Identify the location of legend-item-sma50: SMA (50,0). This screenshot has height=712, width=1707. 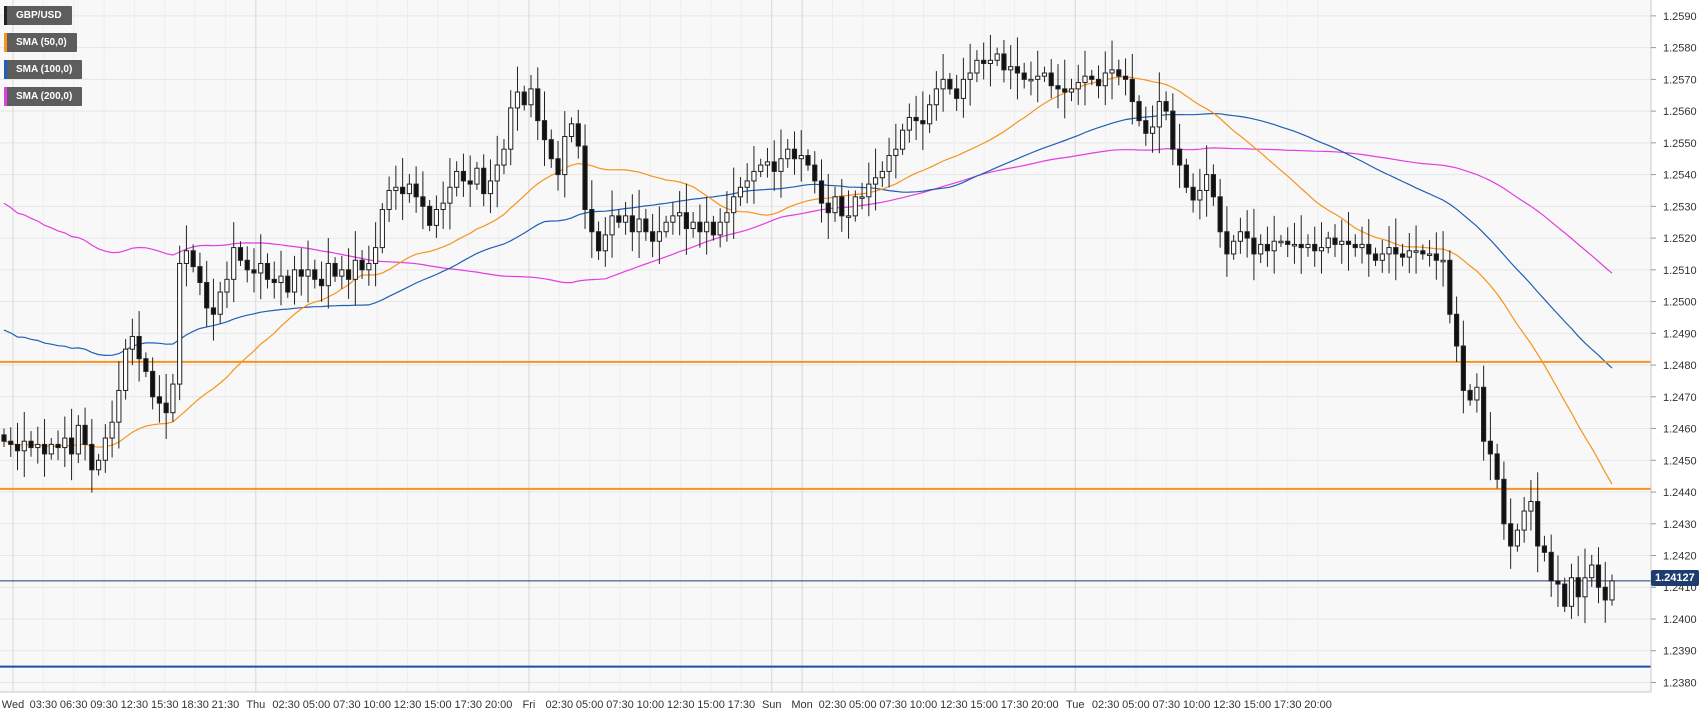
(40, 42).